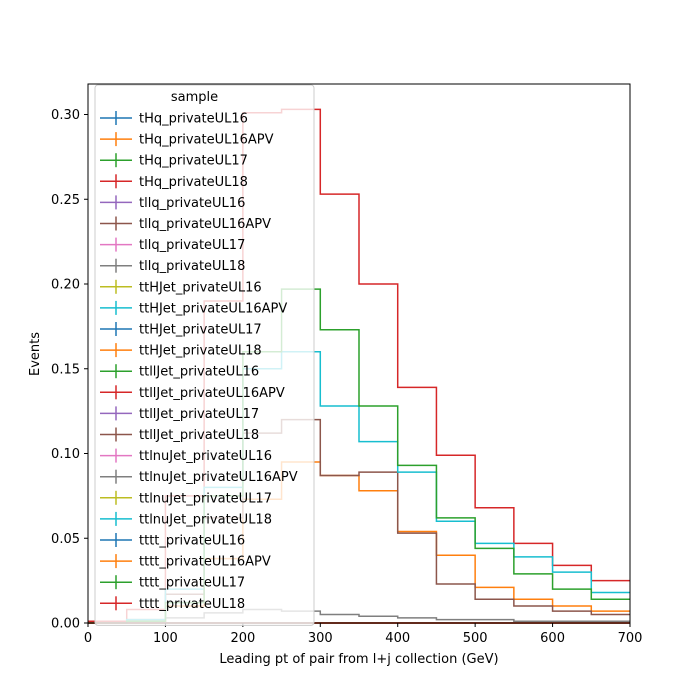 This screenshot has height=700, width=700. I want to click on y-tick-label: 0.15, so click(65, 369).